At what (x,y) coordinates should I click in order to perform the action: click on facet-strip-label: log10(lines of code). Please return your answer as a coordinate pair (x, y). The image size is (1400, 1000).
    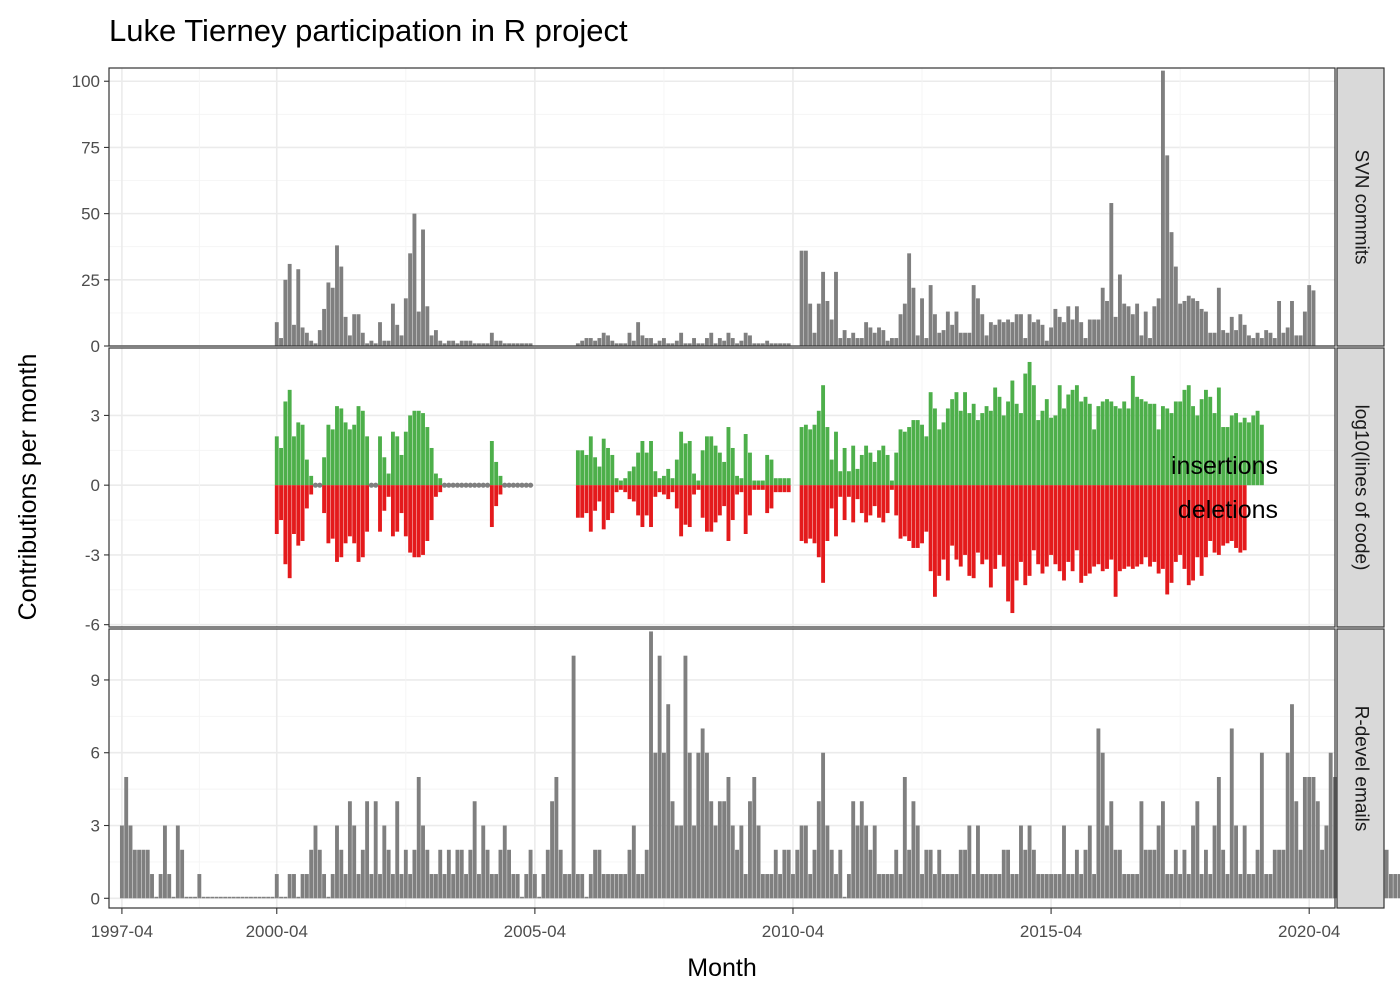
    Looking at the image, I should click on (1360, 488).